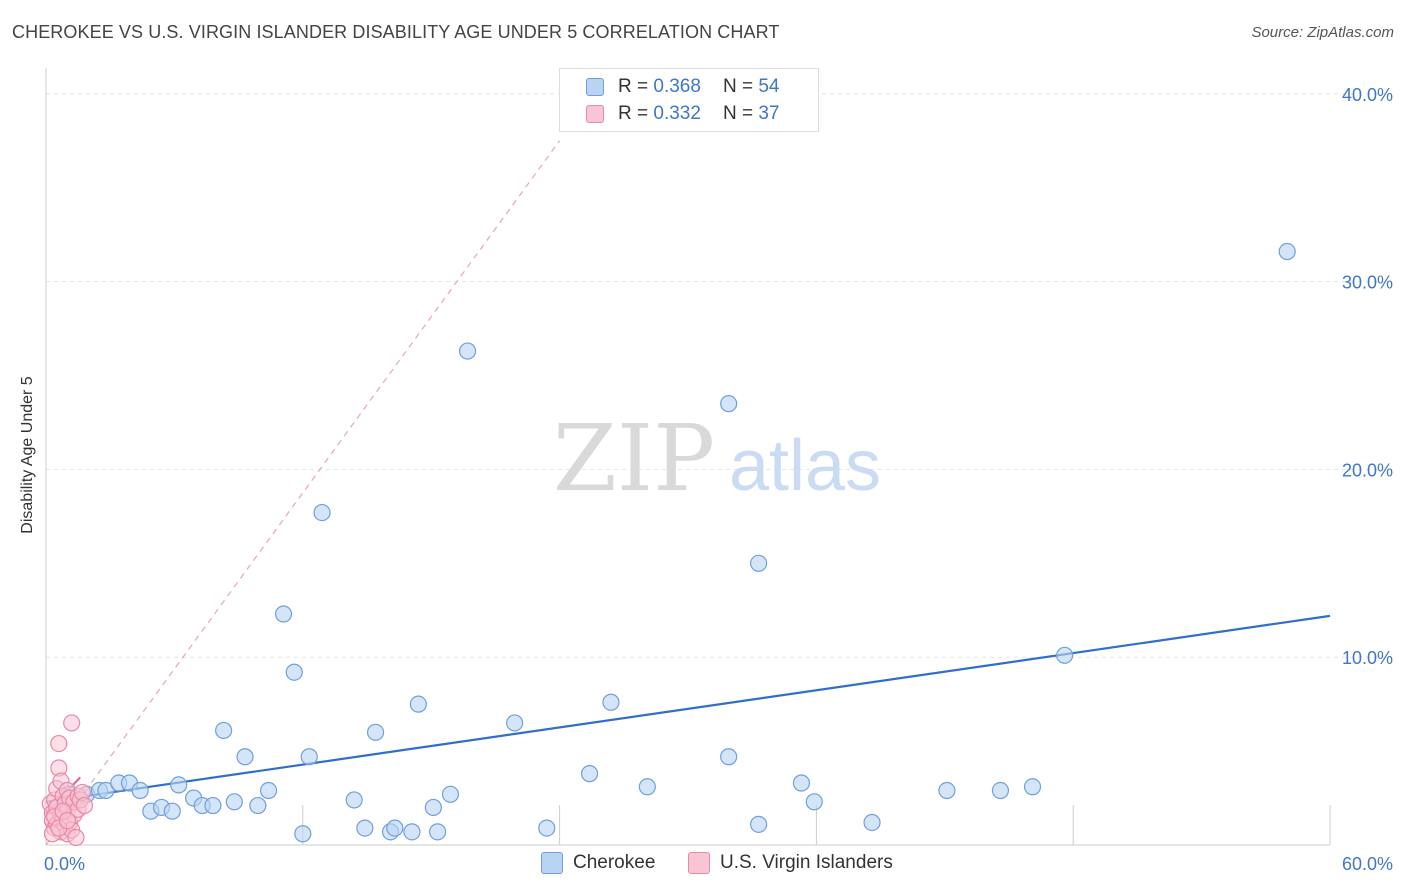  What do you see at coordinates (614, 862) in the screenshot?
I see `bottom-legend-label-cherokee: Cherokee` at bounding box center [614, 862].